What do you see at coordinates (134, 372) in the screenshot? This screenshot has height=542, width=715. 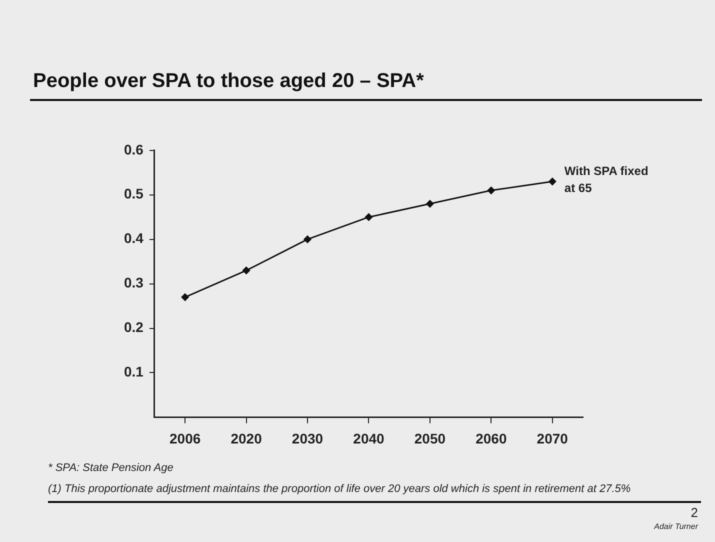 I see `y-tick-label: 0.1` at bounding box center [134, 372].